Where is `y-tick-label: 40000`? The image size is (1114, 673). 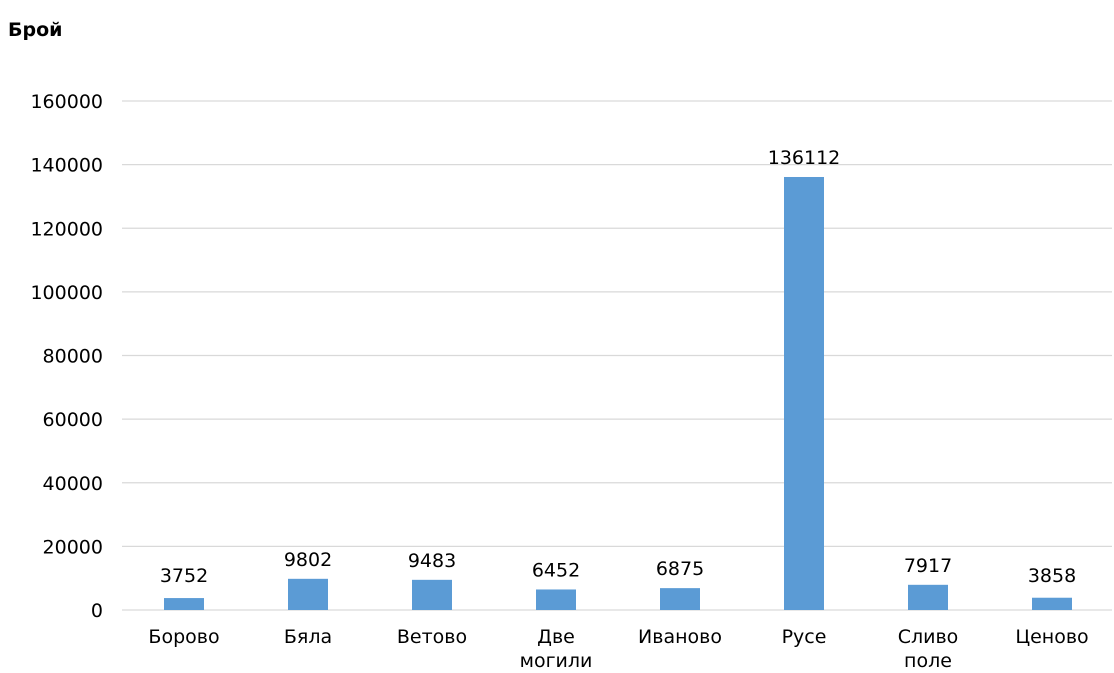
y-tick-label: 40000 is located at coordinates (73, 484).